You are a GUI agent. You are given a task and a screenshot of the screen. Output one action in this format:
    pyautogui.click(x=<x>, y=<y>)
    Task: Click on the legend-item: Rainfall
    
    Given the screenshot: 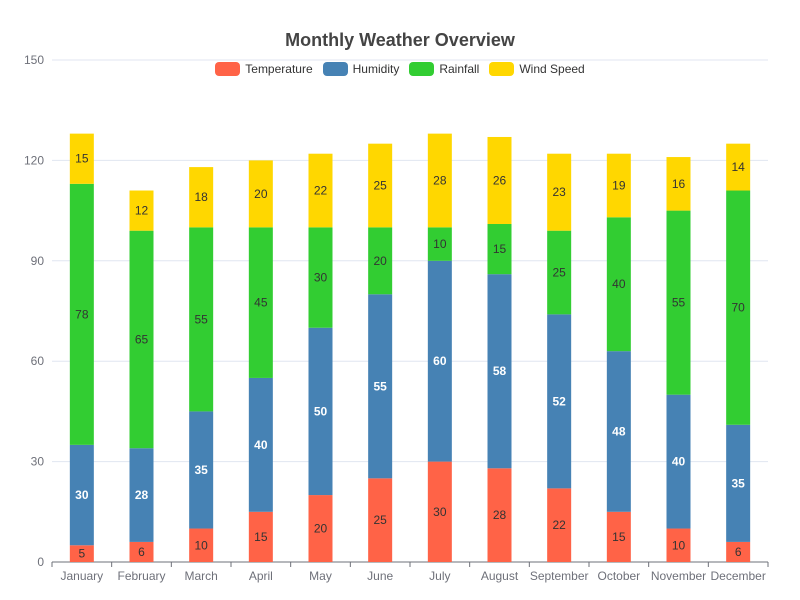 What is the action you would take?
    pyautogui.click(x=444, y=69)
    